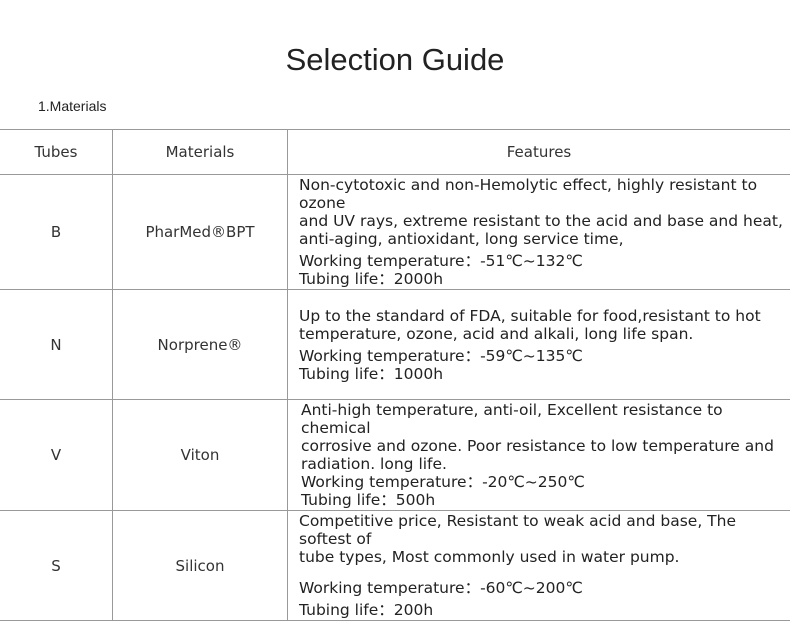 Image resolution: width=790 pixels, height=623 pixels. What do you see at coordinates (56, 232) in the screenshot?
I see `tube-code: B` at bounding box center [56, 232].